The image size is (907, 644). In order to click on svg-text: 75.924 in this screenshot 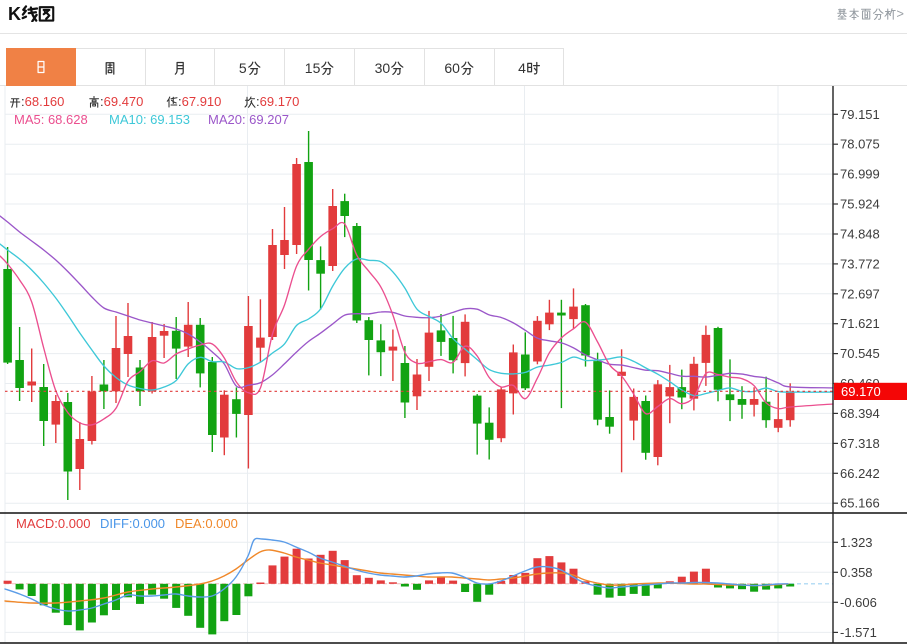, I will do `click(860, 204)`.